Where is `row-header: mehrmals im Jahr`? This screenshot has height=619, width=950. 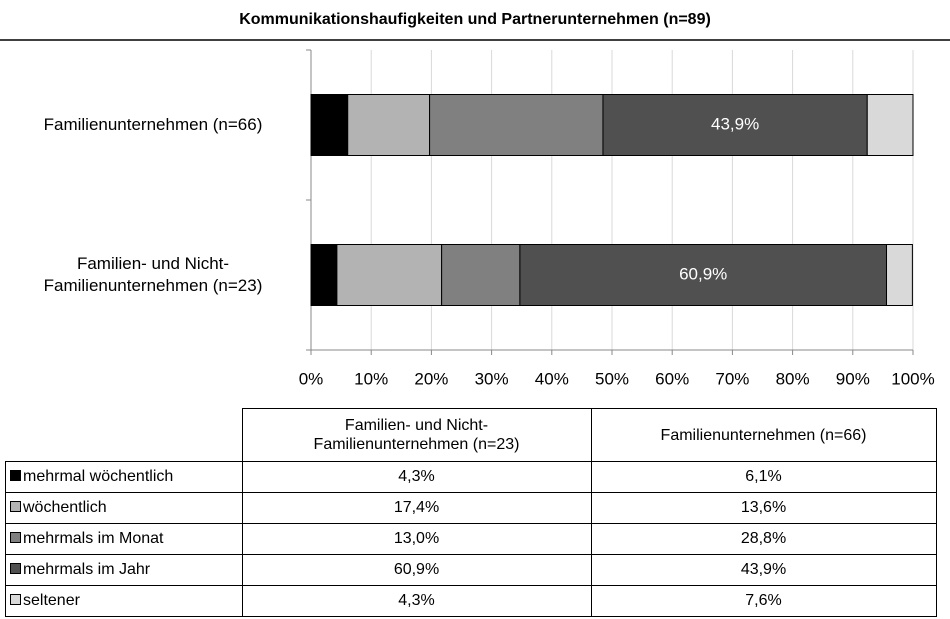 row-header: mehrmals im Jahr is located at coordinates (124, 570).